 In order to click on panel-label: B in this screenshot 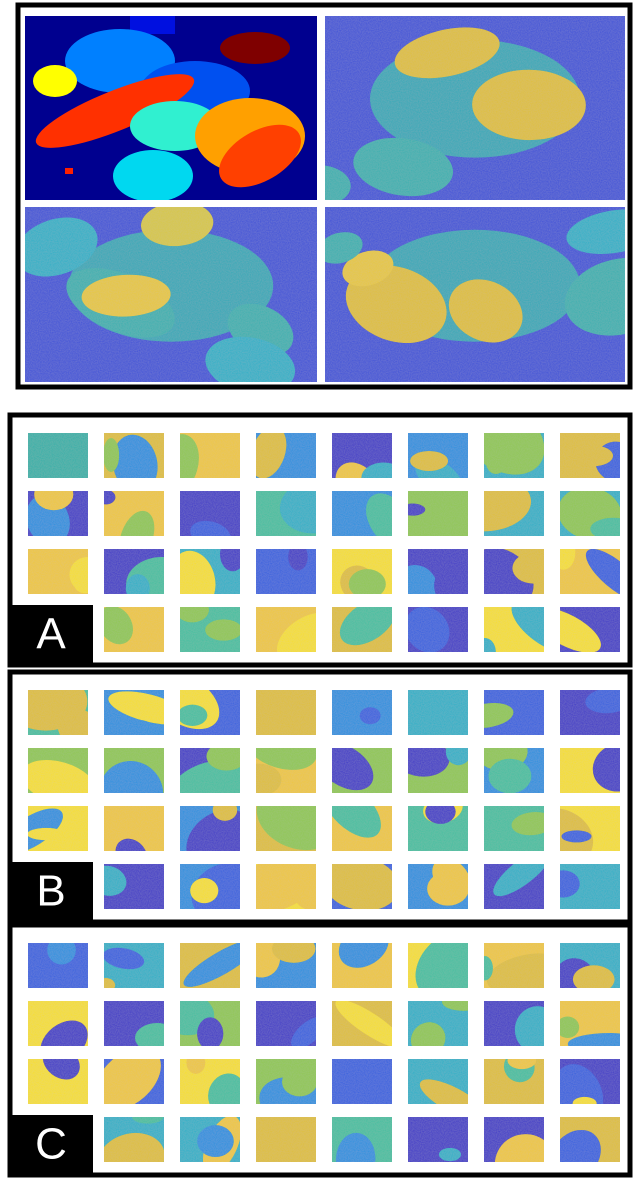, I will do `click(50, 891)`.